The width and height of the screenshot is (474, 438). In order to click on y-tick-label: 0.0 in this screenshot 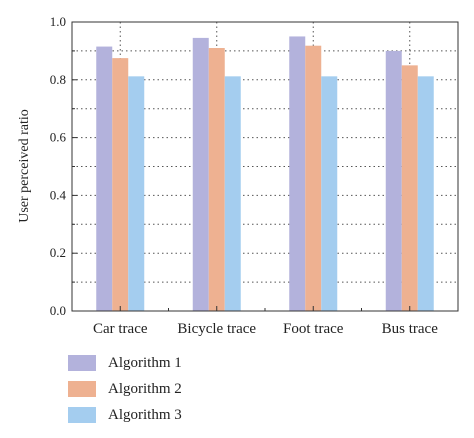, I will do `click(58, 310)`.